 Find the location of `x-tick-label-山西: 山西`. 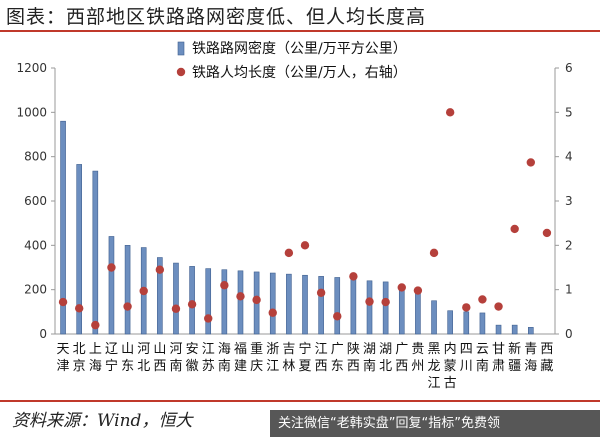

x-tick-label-山西: 山西 is located at coordinates (159, 358).